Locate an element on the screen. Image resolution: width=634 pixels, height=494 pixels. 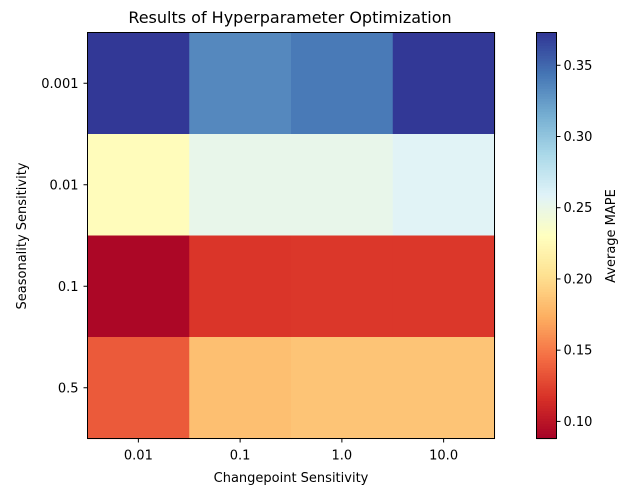
chart-title: Results of Hyperparameter Optimization is located at coordinates (289, 17).